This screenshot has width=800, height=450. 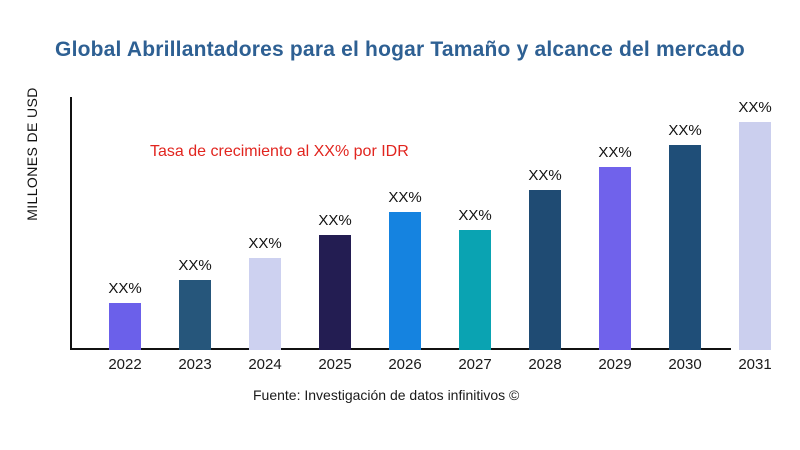 What do you see at coordinates (545, 364) in the screenshot?
I see `x-tick-label-2028: 2028` at bounding box center [545, 364].